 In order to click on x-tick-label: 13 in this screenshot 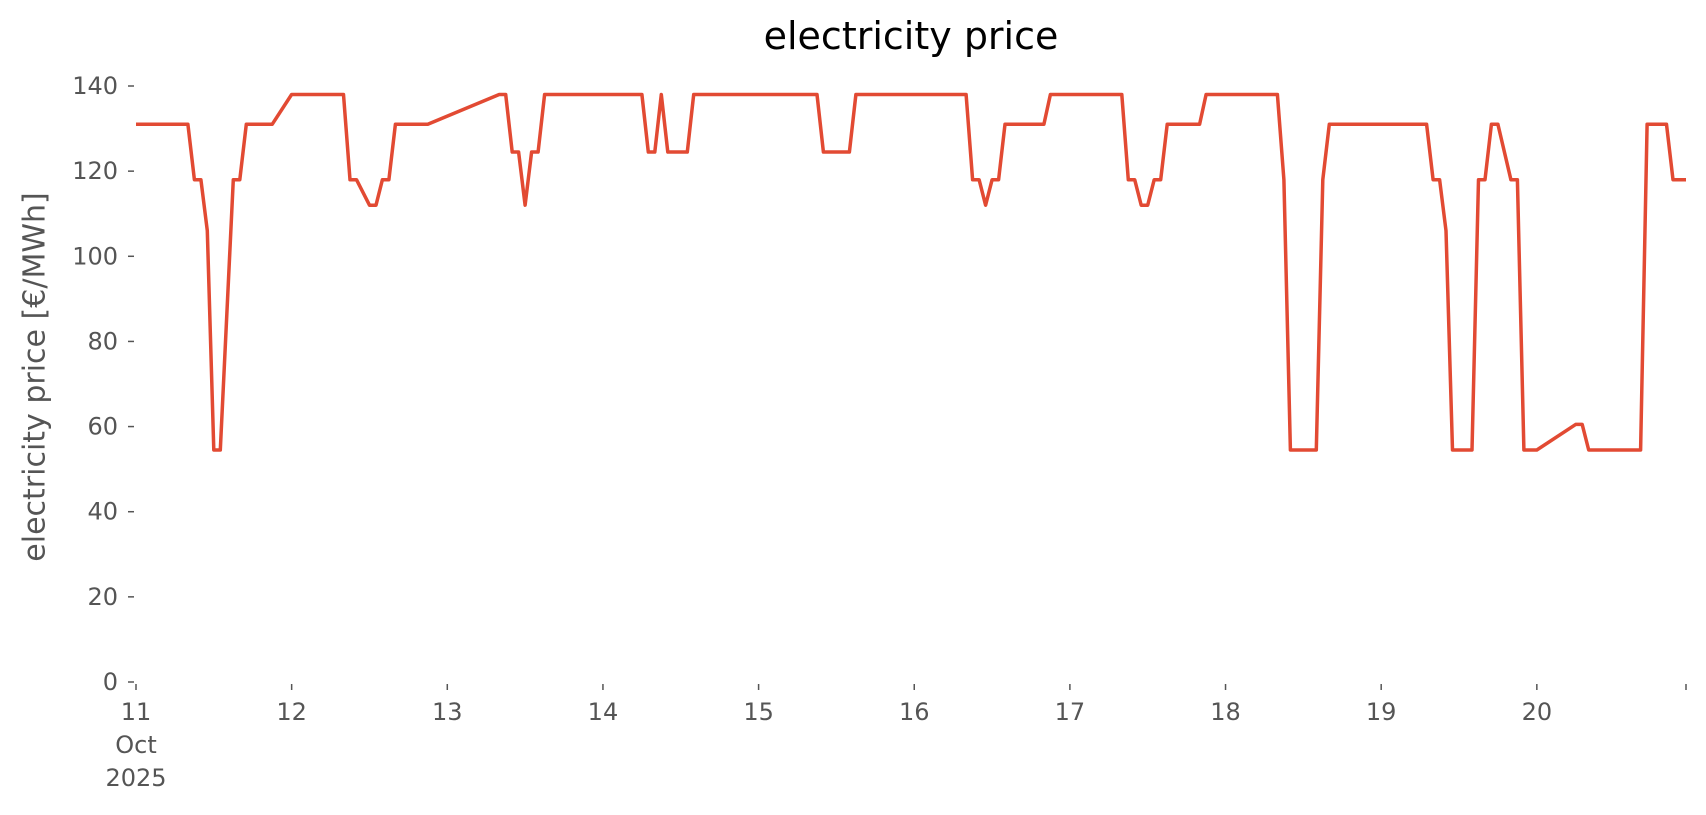, I will do `click(447, 712)`.